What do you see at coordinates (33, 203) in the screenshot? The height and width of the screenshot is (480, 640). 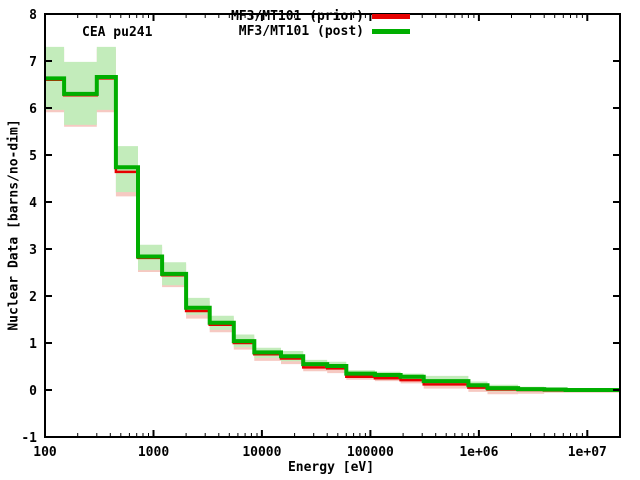 I see `svg-text: 4` at bounding box center [33, 203].